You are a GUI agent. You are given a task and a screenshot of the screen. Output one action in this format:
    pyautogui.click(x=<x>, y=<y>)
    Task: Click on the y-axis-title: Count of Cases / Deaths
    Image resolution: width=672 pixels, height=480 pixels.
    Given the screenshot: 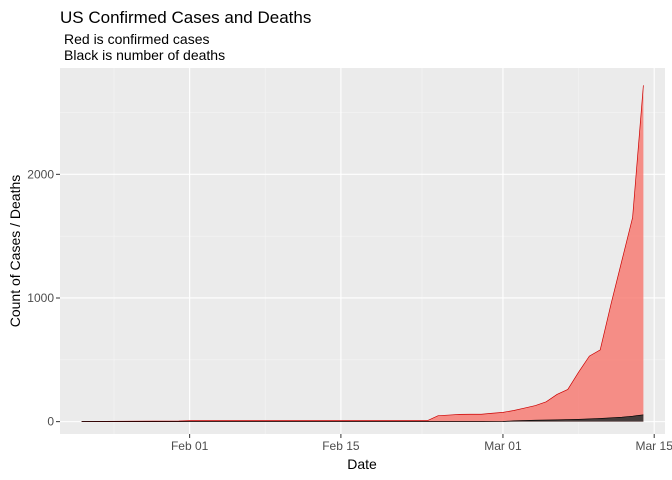 What is the action you would take?
    pyautogui.click(x=15, y=251)
    